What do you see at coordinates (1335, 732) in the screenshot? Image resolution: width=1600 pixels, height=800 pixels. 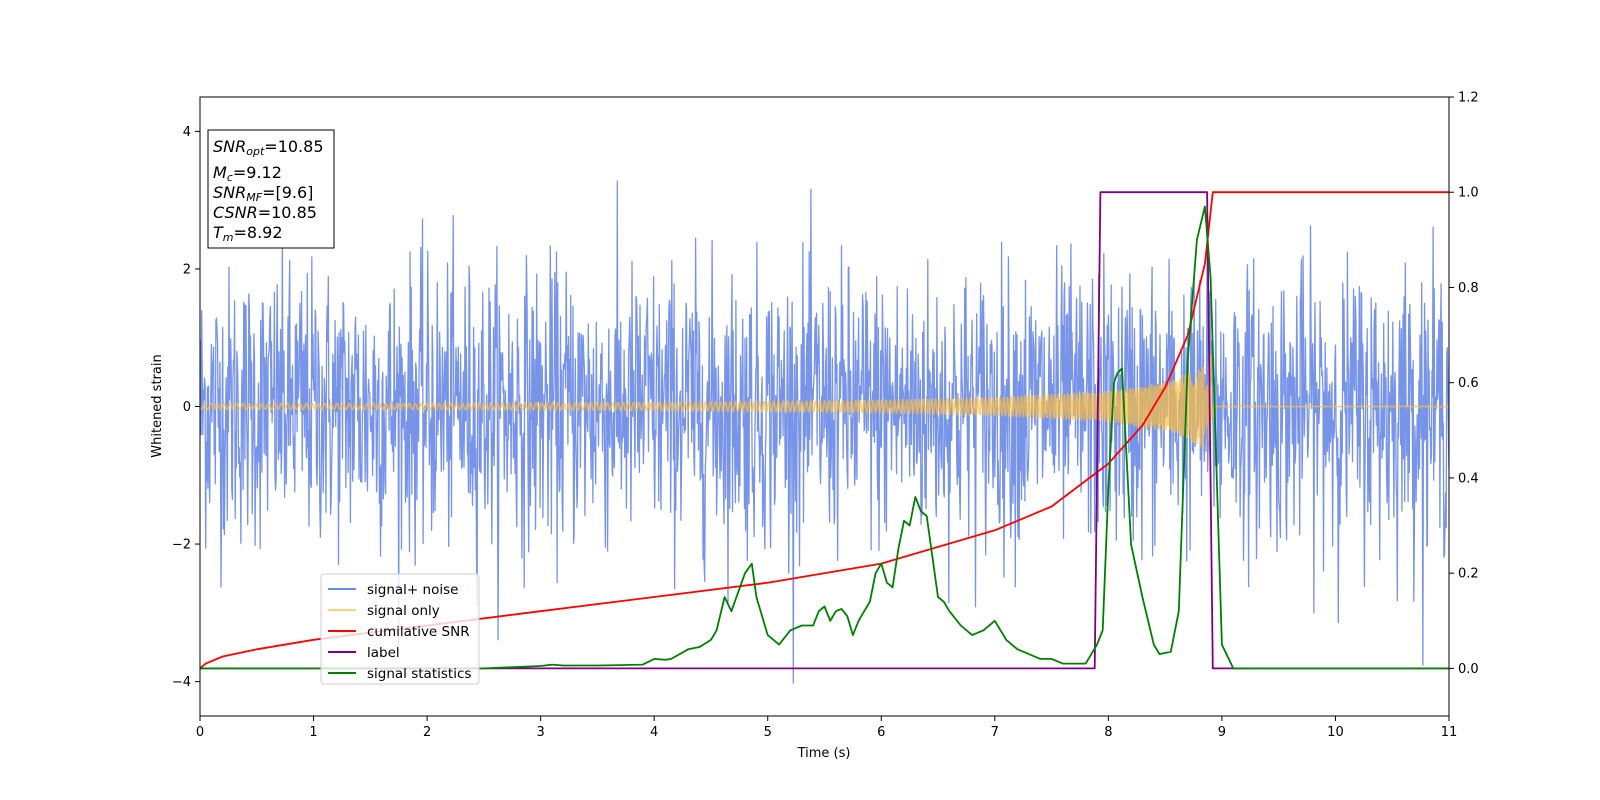 I see `x-tick-label: 10` at bounding box center [1335, 732].